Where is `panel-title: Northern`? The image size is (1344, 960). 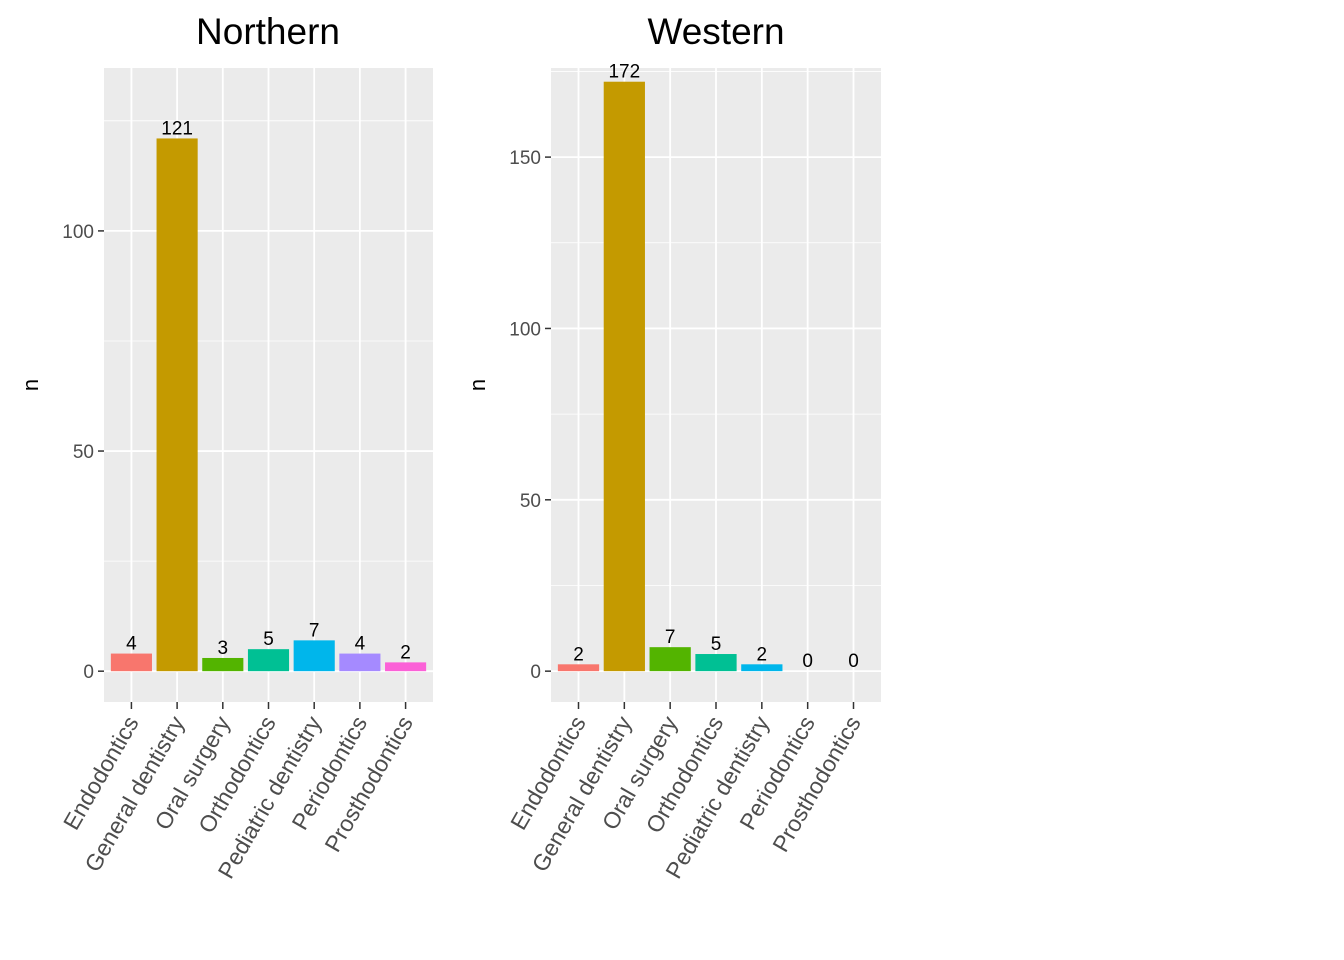 panel-title: Northern is located at coordinates (268, 31).